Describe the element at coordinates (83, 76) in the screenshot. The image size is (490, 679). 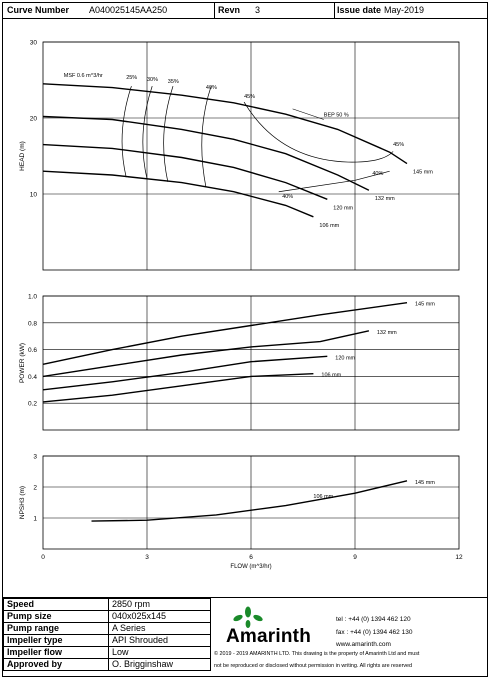
I see `msf-label: MSF 0.6 m^3/hr` at that location.